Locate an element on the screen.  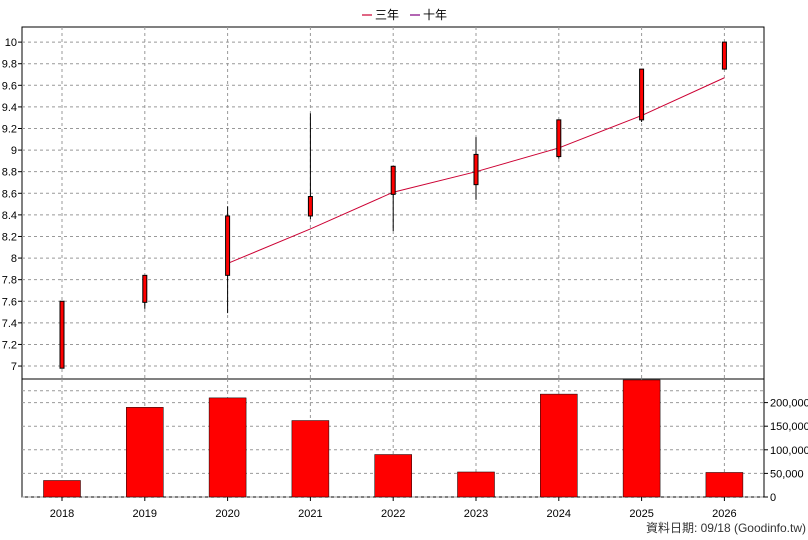
x-tick-label: 2020 is located at coordinates (227, 514).